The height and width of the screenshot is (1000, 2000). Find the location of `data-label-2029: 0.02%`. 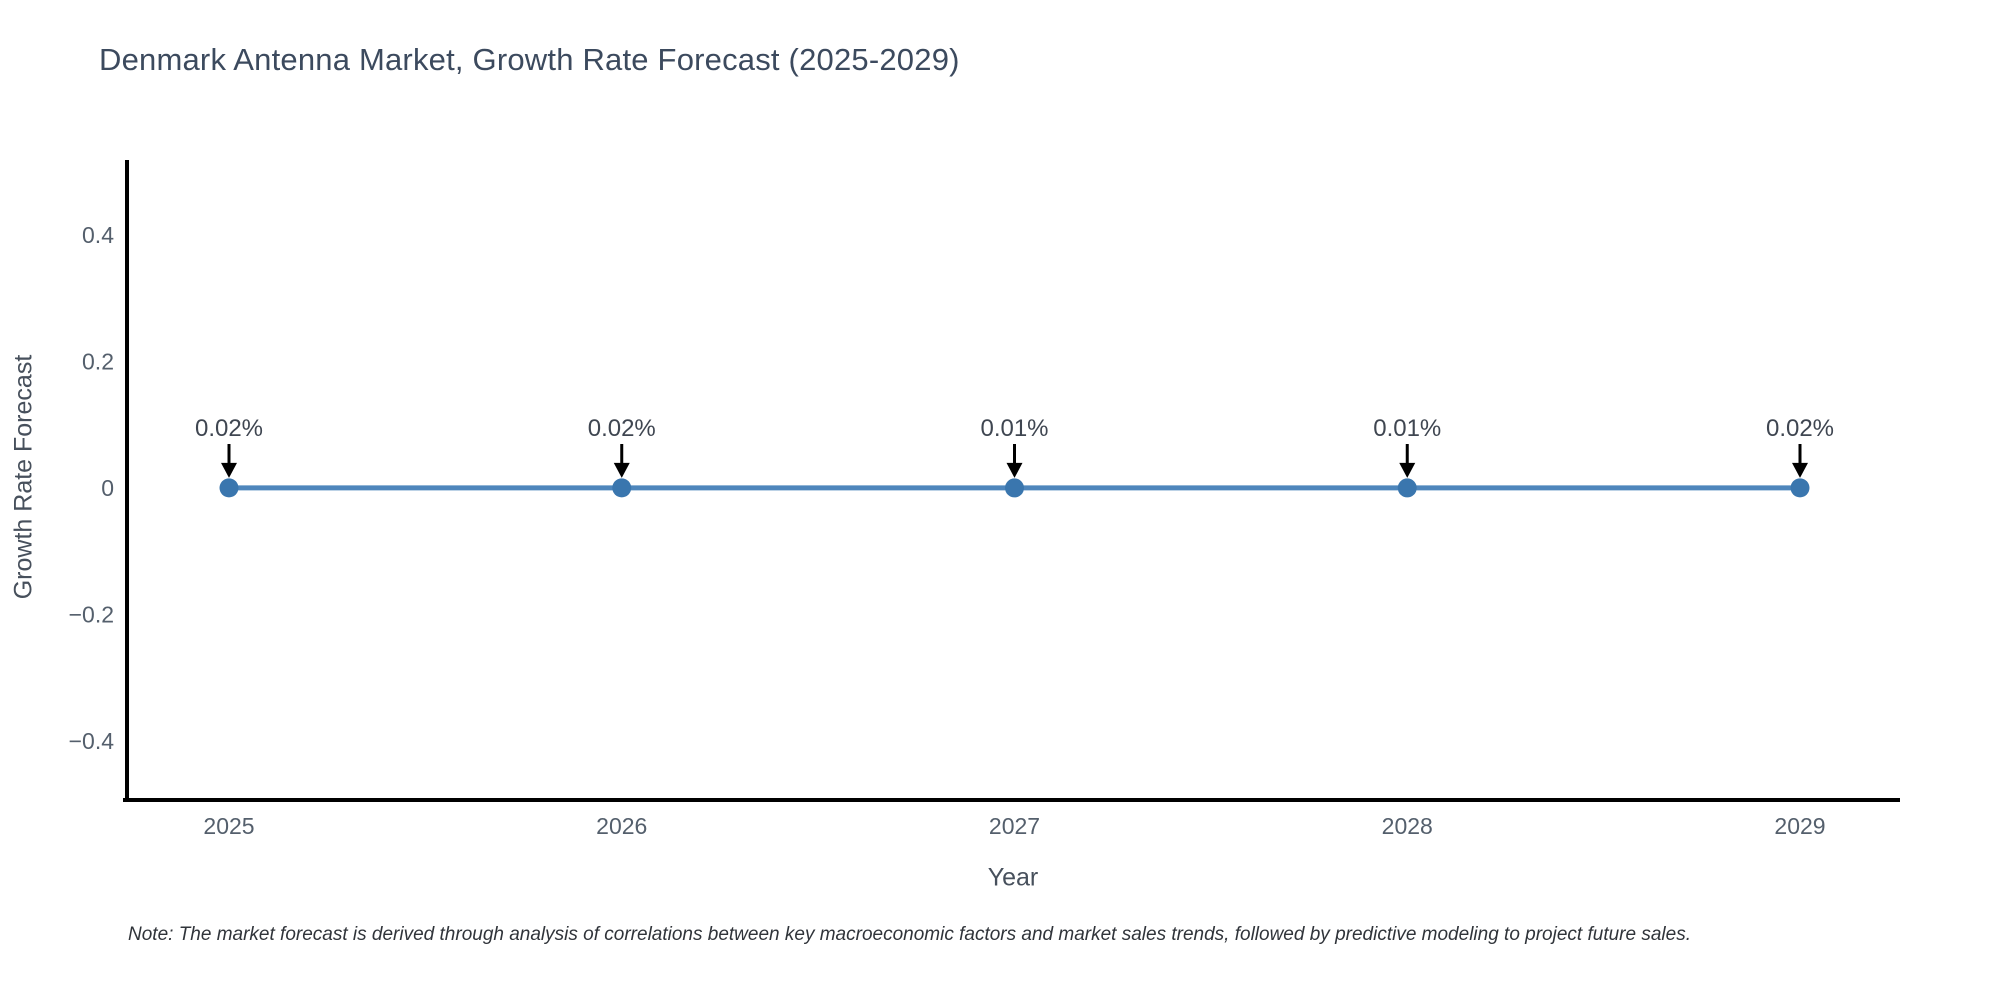

data-label-2029: 0.02% is located at coordinates (1800, 428).